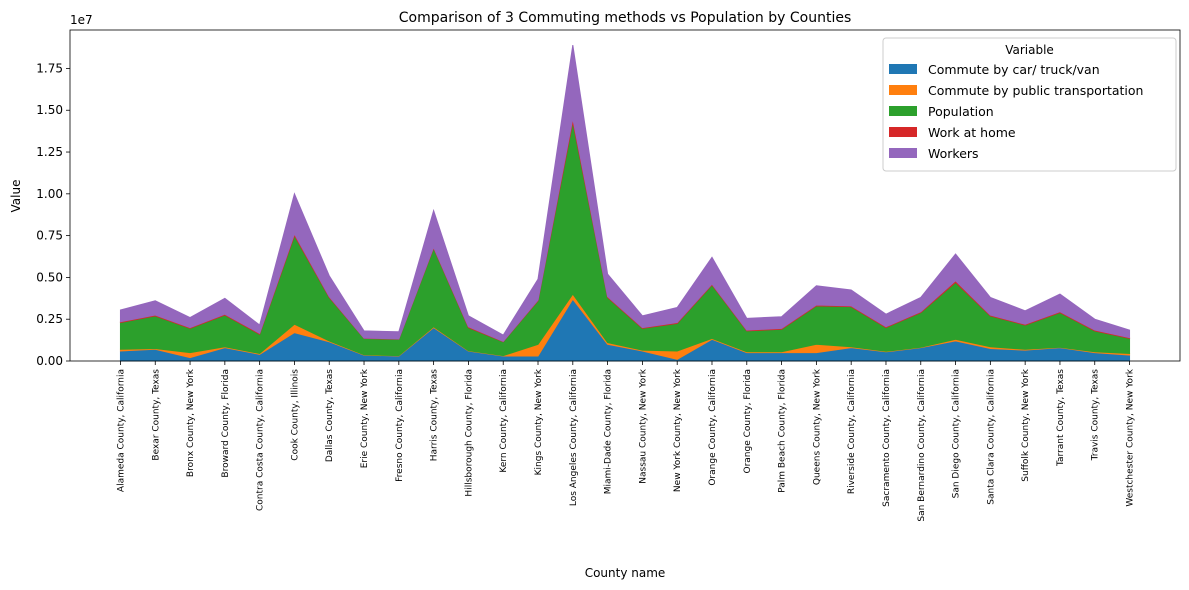 This screenshot has width=1189, height=590. Describe the element at coordinates (400, 425) in the screenshot. I see `x-tick-label: Fresno County, California` at that location.